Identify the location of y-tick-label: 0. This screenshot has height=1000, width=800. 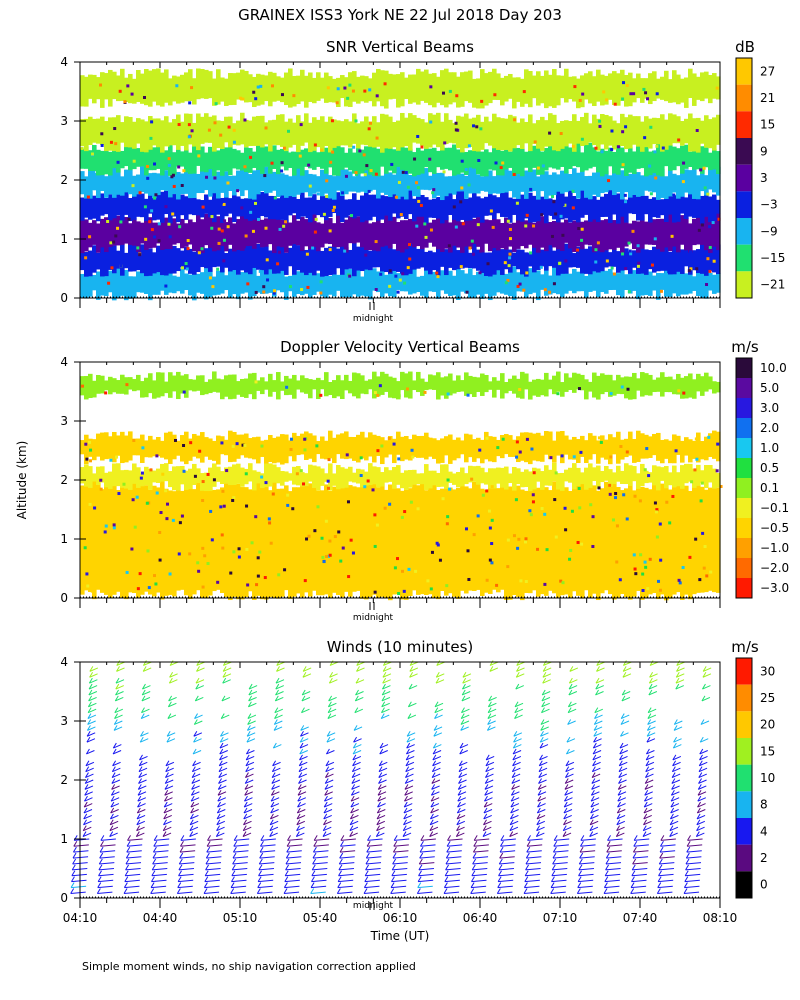
(64, 298).